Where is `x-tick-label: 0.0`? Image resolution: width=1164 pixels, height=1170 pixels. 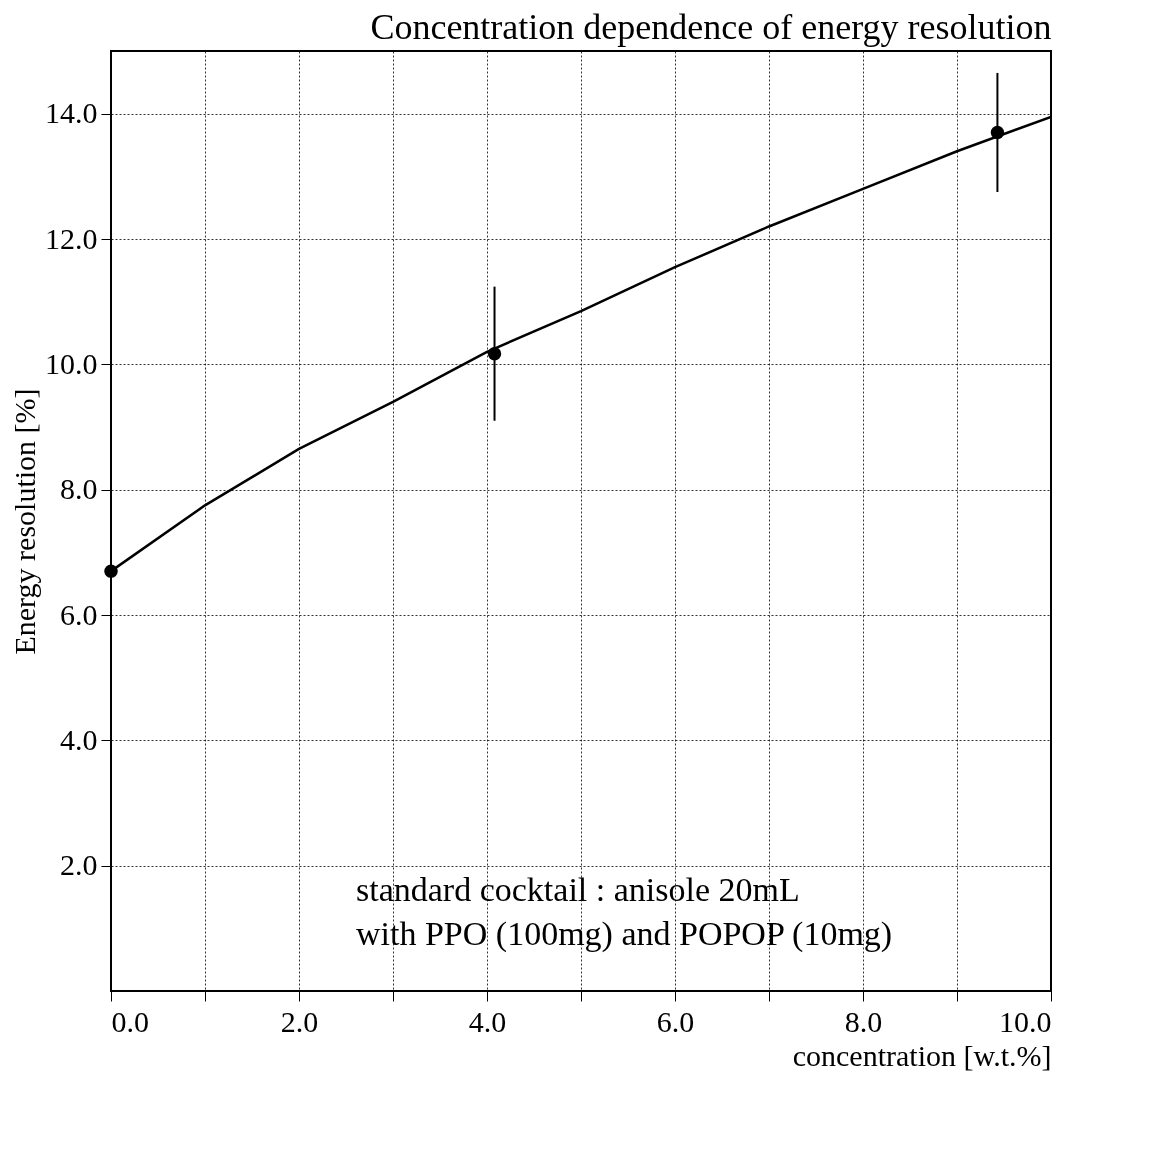 x-tick-label: 0.0 is located at coordinates (130, 1021).